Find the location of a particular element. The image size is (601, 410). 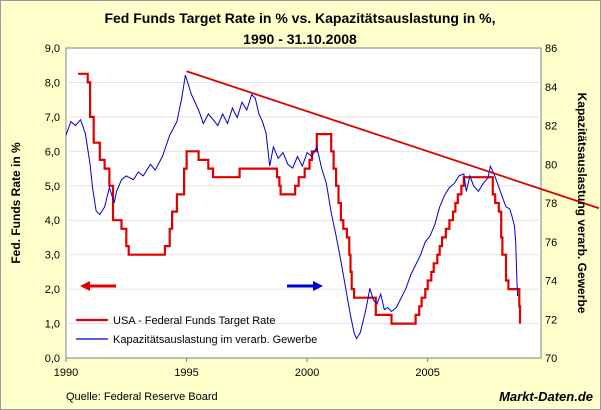

y-right-label: Kapazitätsauslastung verarb. Gewerbe is located at coordinates (582, 203).